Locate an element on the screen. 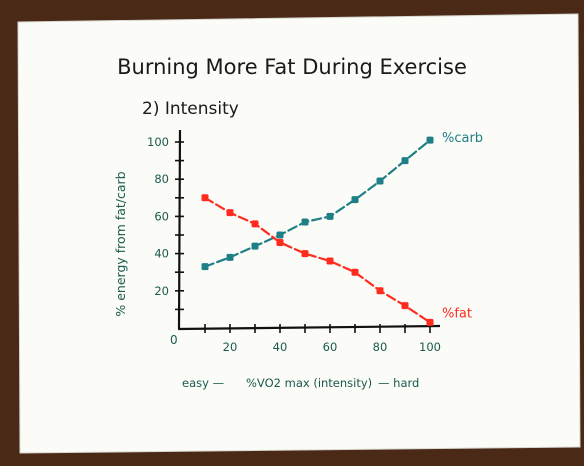  series-carb is located at coordinates (317, 203).